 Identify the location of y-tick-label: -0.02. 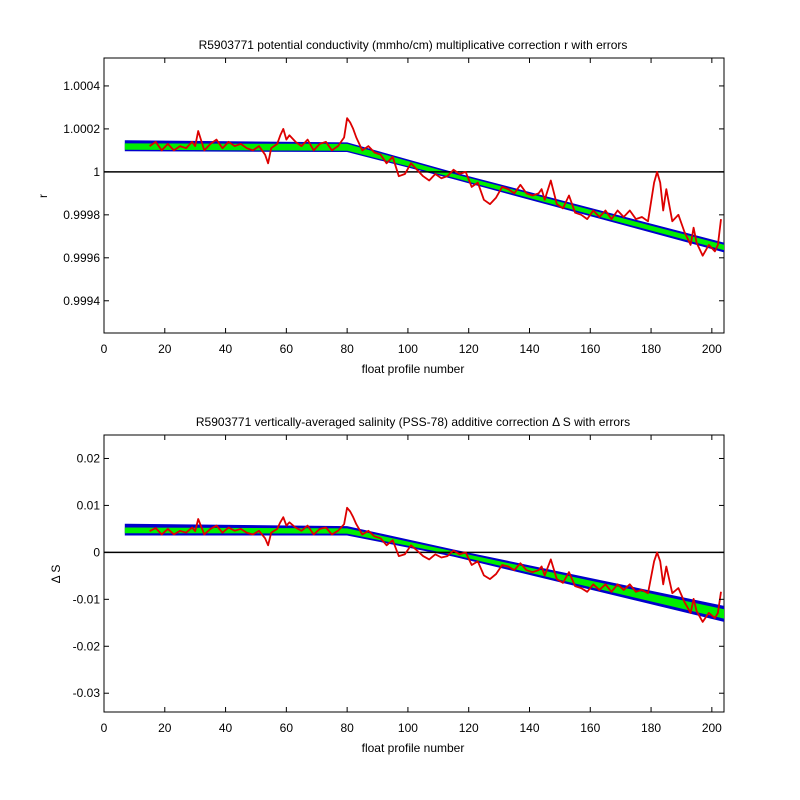
(87, 646).